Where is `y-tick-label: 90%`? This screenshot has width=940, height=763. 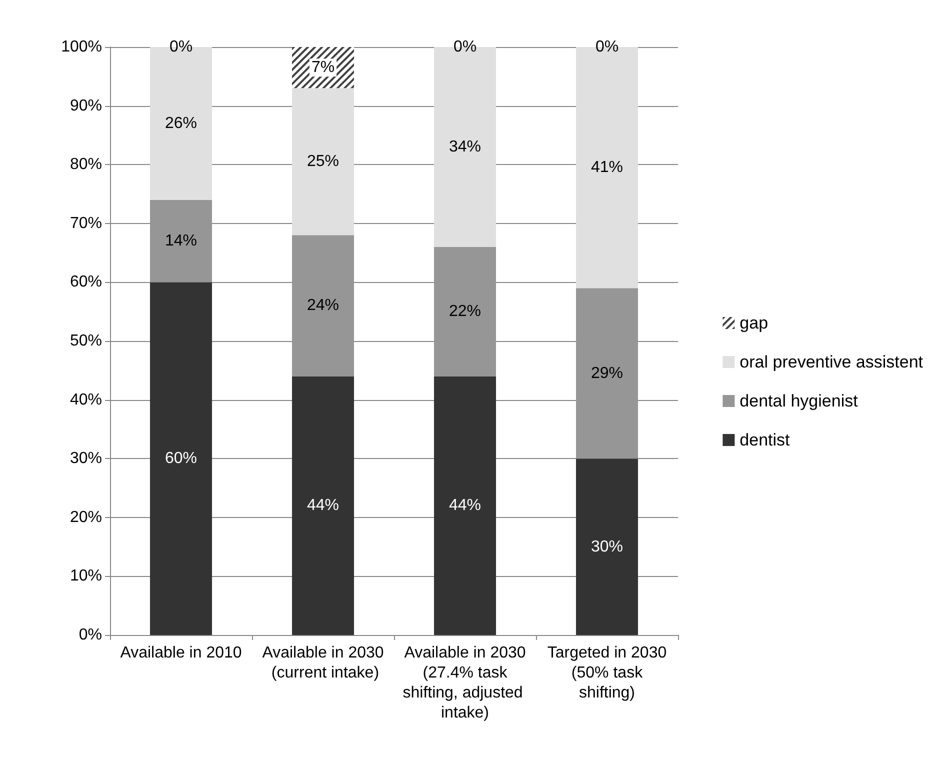
y-tick-label: 90% is located at coordinates (86, 105).